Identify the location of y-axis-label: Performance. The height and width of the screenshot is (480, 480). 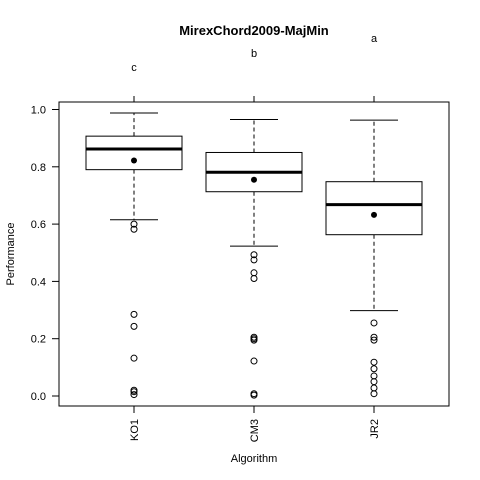
(11, 254).